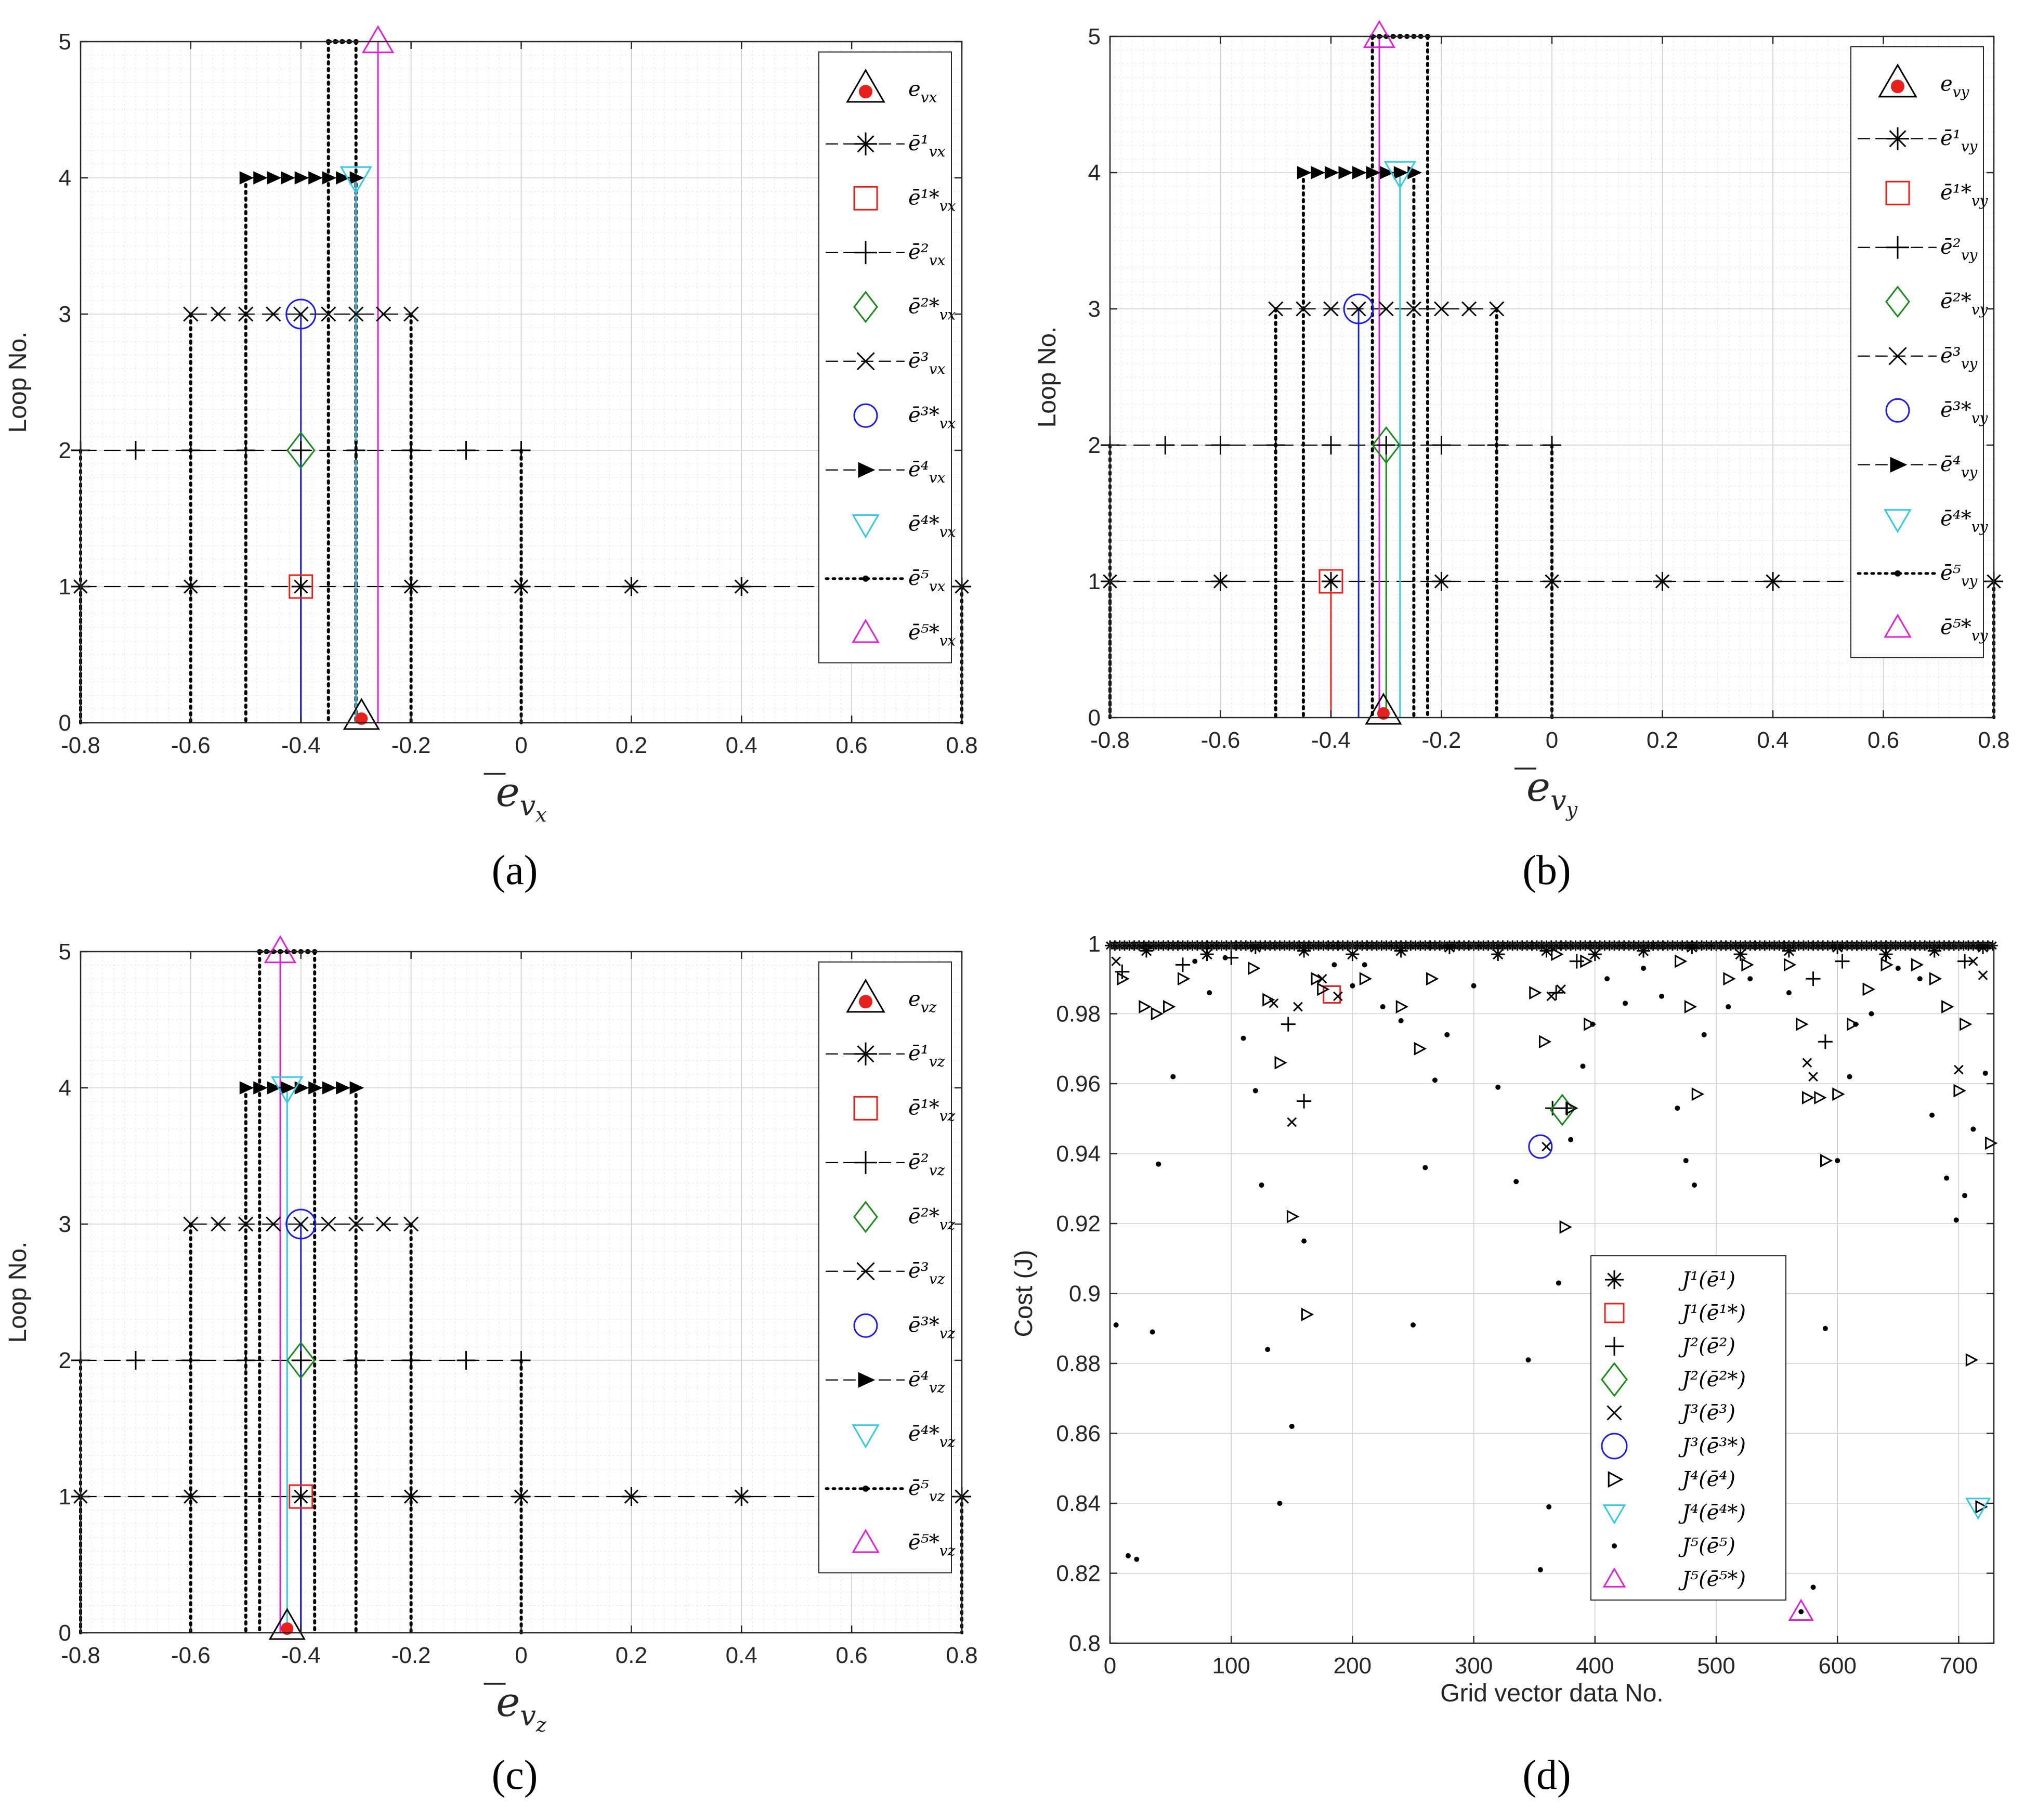 The width and height of the screenshot is (2024, 1820). Describe the element at coordinates (1965, 962) in the screenshot. I see `cost-point-J2` at that location.